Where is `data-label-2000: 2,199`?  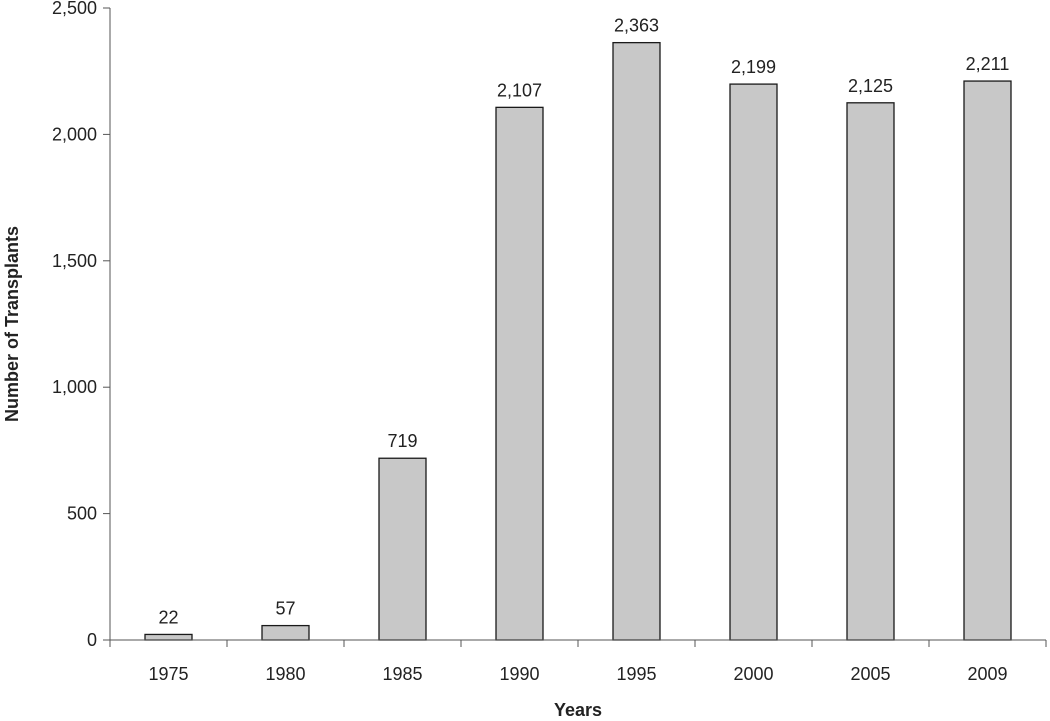 data-label-2000: 2,199 is located at coordinates (753, 67).